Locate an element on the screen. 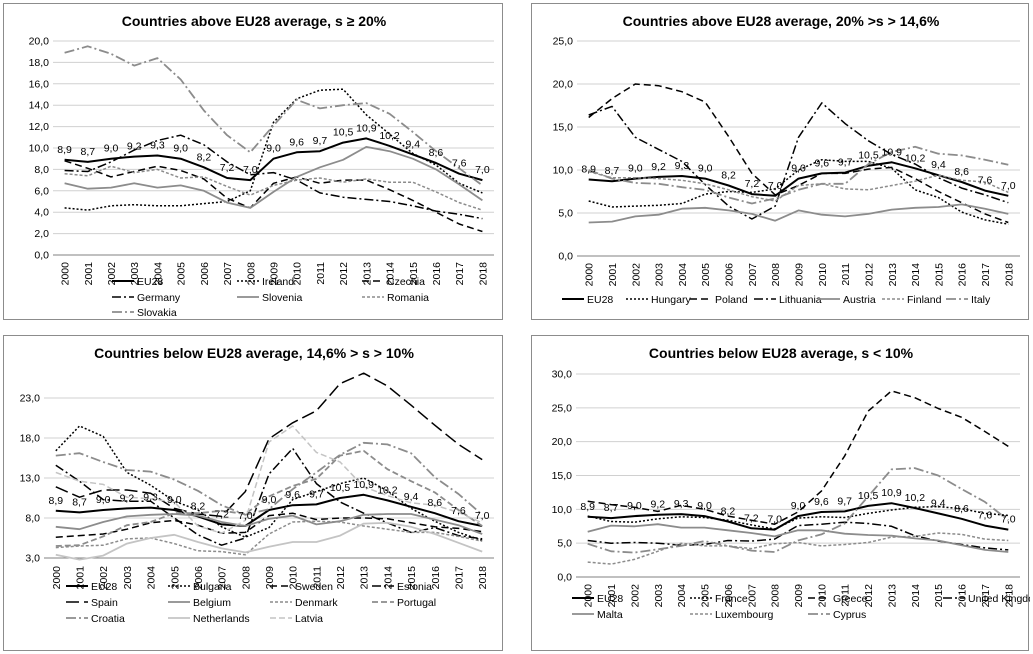 This screenshot has width=1033, height=654. legend-label-estonia: Estonia is located at coordinates (414, 587).